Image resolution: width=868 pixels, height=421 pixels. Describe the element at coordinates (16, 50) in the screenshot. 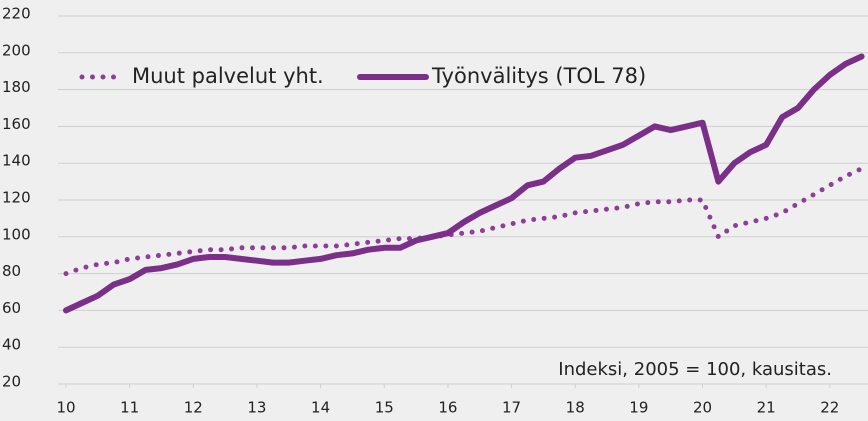

I see `y-tick-label: 200` at that location.